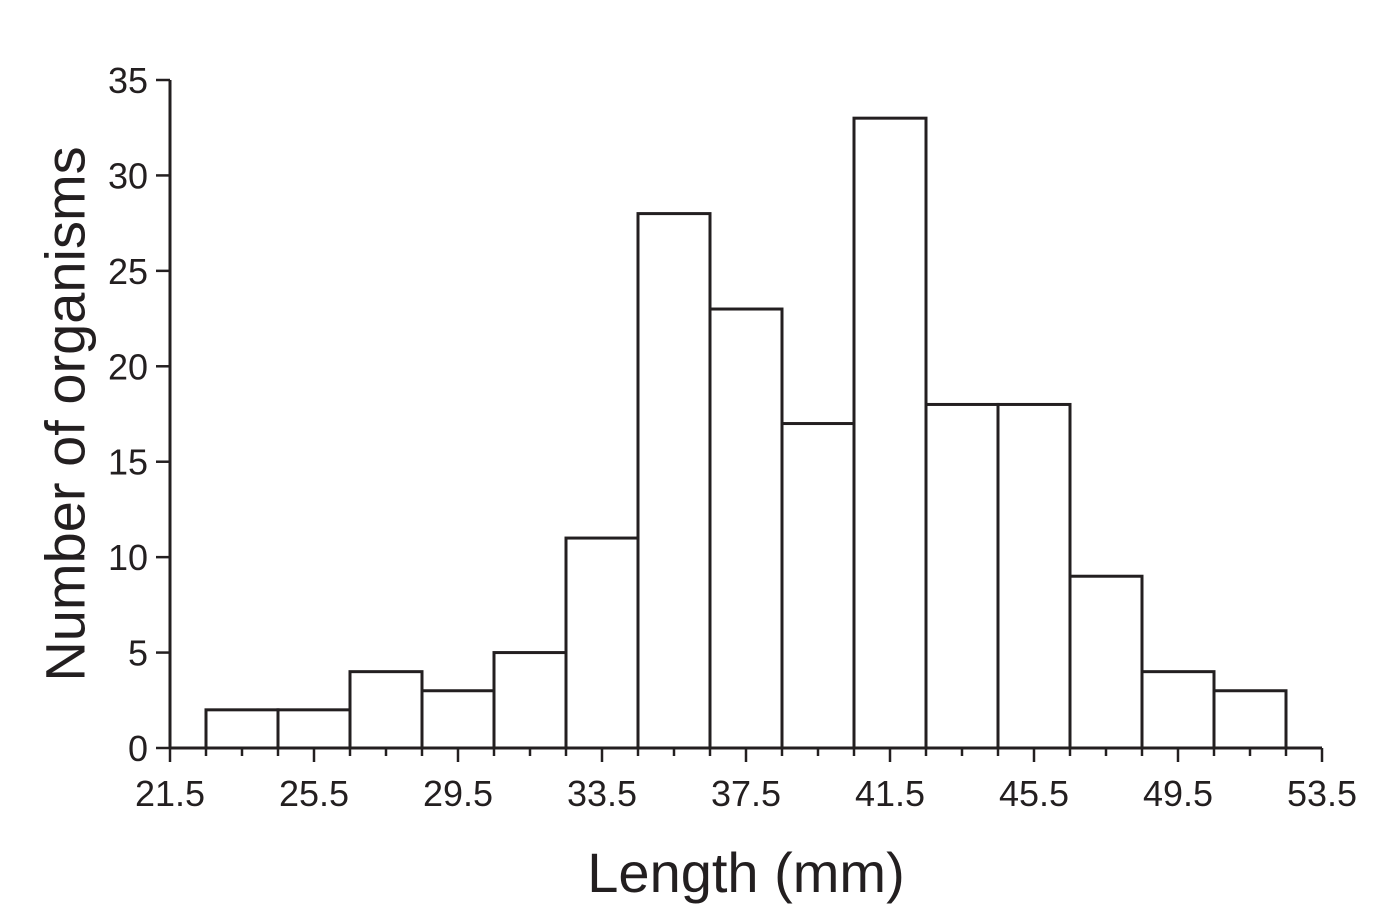  What do you see at coordinates (128, 80) in the screenshot?
I see `y-tick-label: 35` at bounding box center [128, 80].